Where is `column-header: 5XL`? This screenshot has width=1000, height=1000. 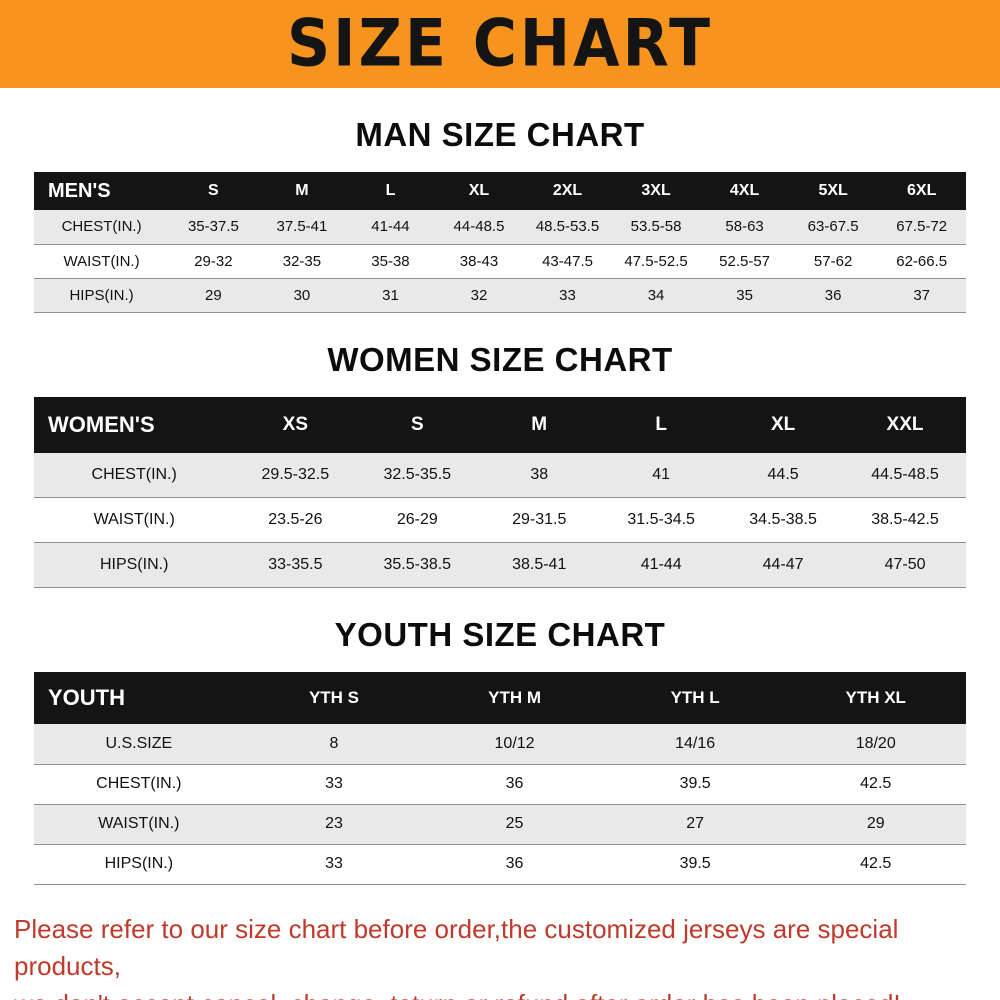
column-header: 5XL is located at coordinates (833, 190).